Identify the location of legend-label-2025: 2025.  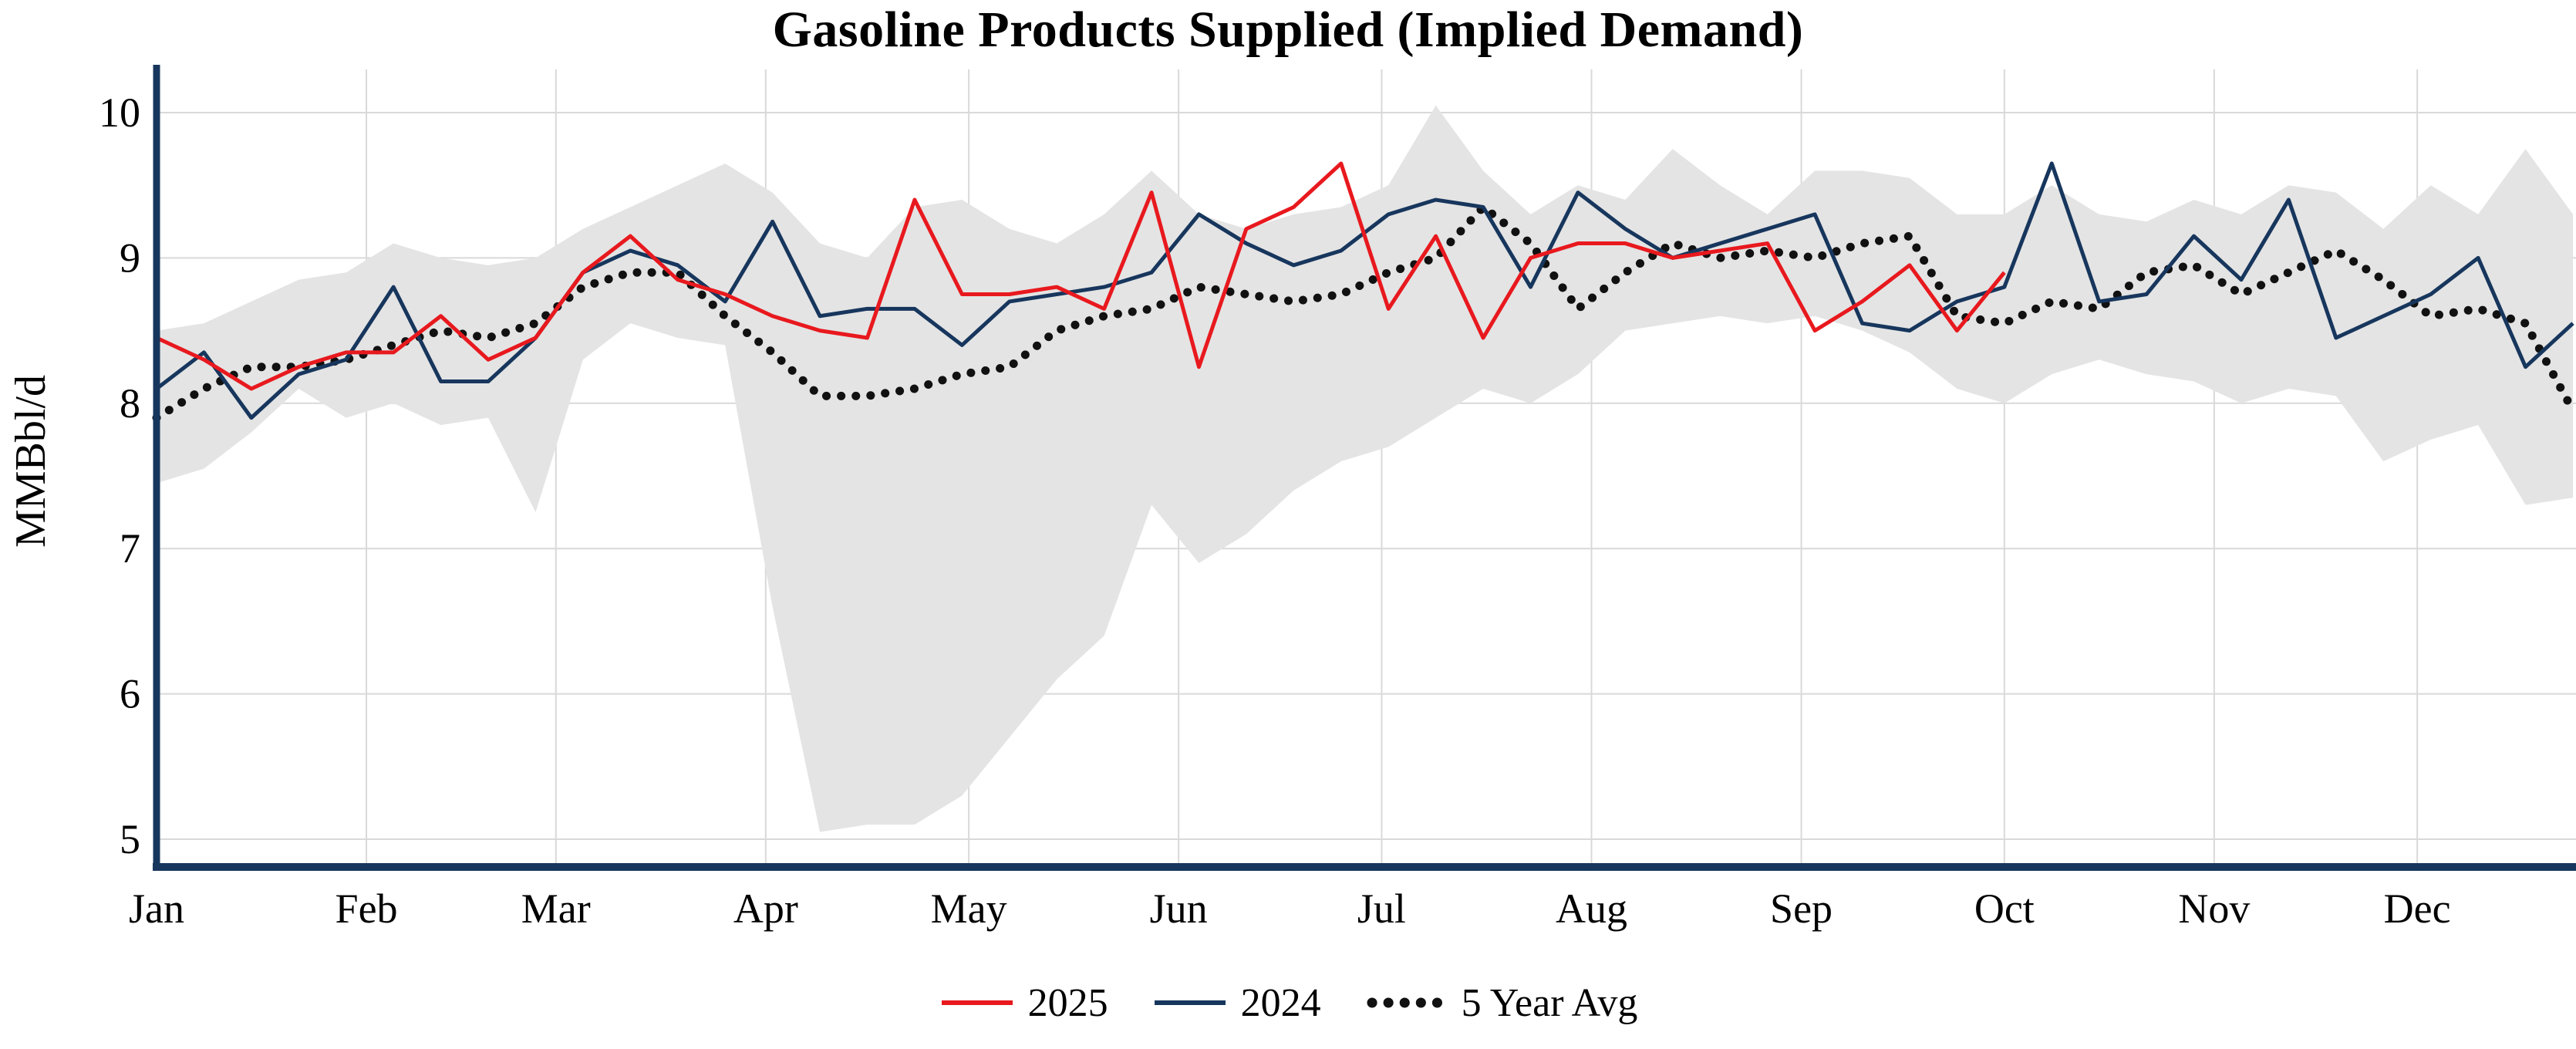
(1067, 1003).